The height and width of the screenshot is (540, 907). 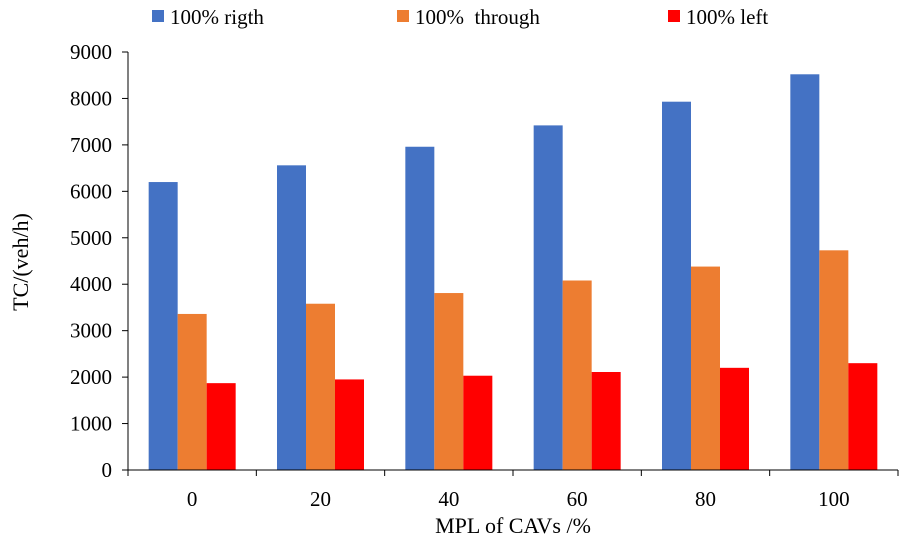 What do you see at coordinates (91, 377) in the screenshot?
I see `y-tick-label: 2000` at bounding box center [91, 377].